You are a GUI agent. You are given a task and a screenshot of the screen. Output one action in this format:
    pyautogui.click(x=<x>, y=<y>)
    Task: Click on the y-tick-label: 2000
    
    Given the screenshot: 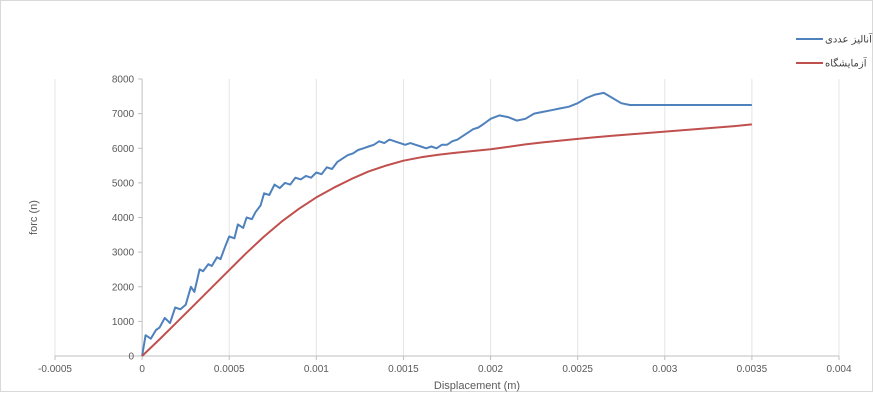 What is the action you would take?
    pyautogui.click(x=123, y=287)
    